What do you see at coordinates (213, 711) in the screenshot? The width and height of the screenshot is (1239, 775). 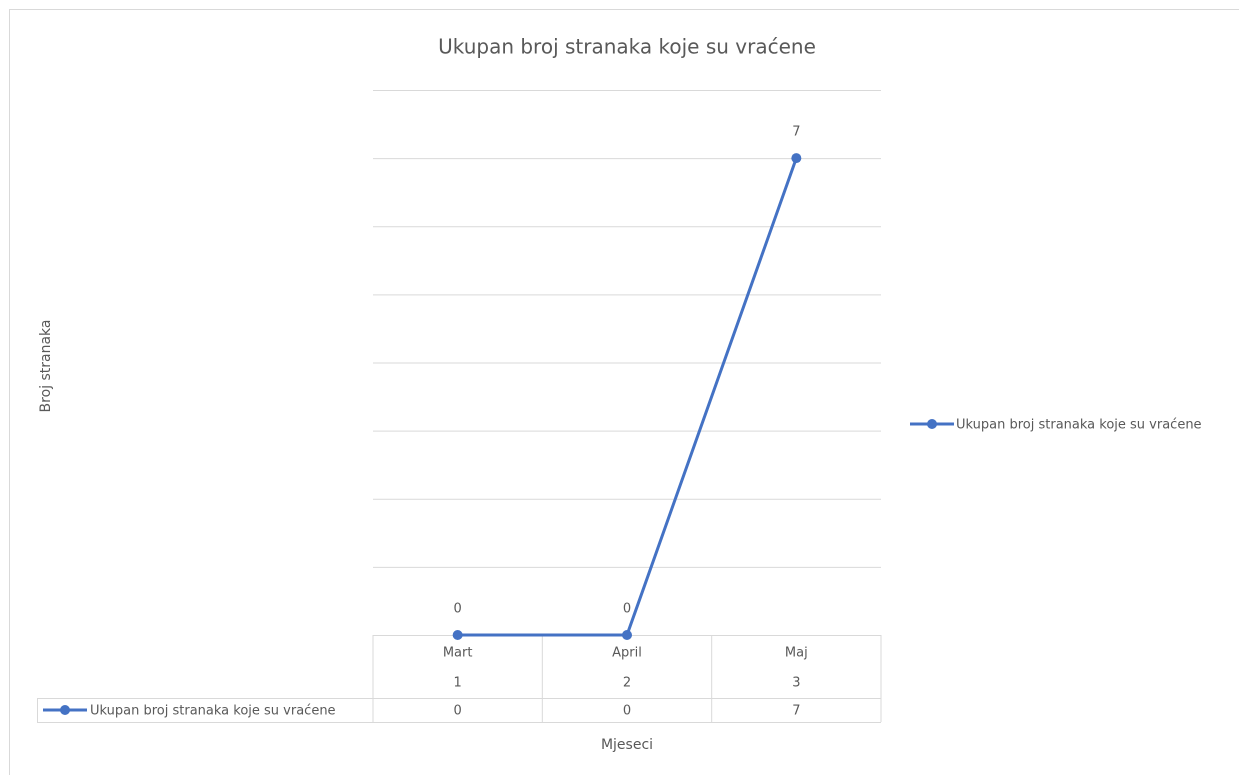 I see `table-series-name: Ukupan broj stranaka koje su vraćene` at bounding box center [213, 711].